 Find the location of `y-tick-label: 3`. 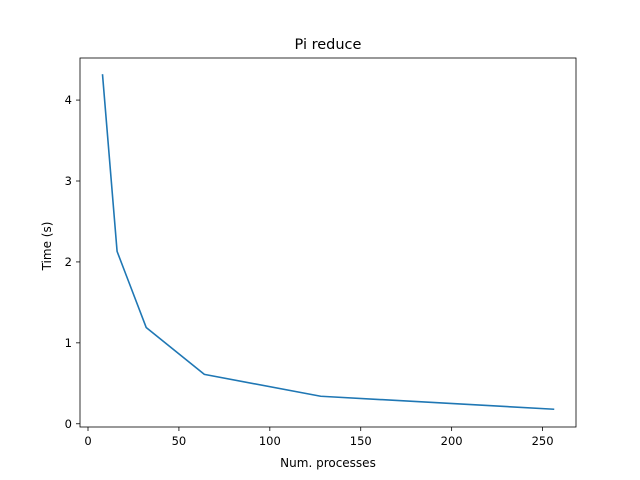

y-tick-label: 3 is located at coordinates (68, 181).